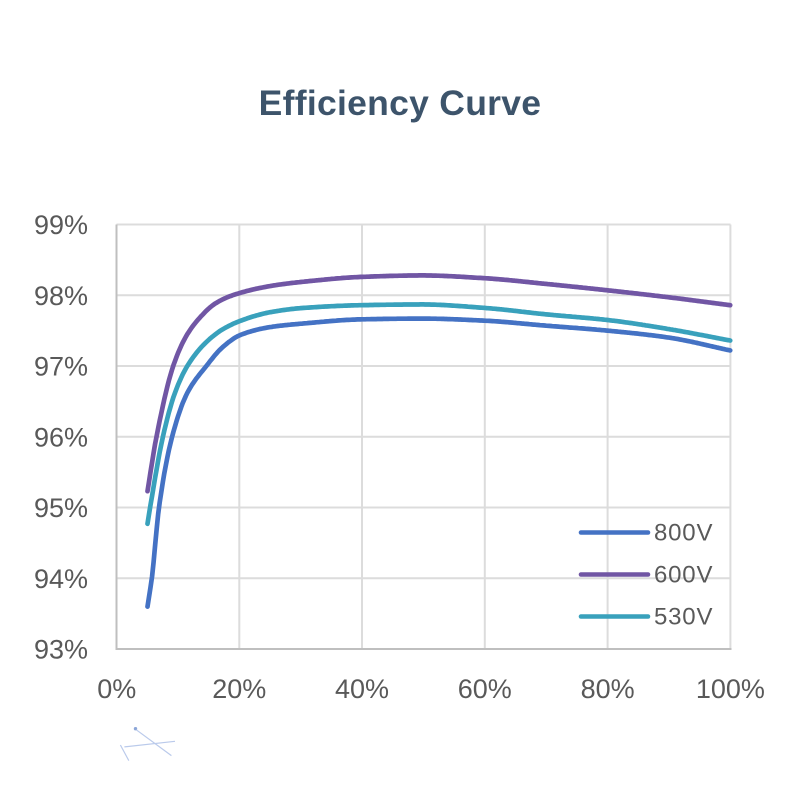  What do you see at coordinates (61, 508) in the screenshot?
I see `svg-text: 95%` at bounding box center [61, 508].